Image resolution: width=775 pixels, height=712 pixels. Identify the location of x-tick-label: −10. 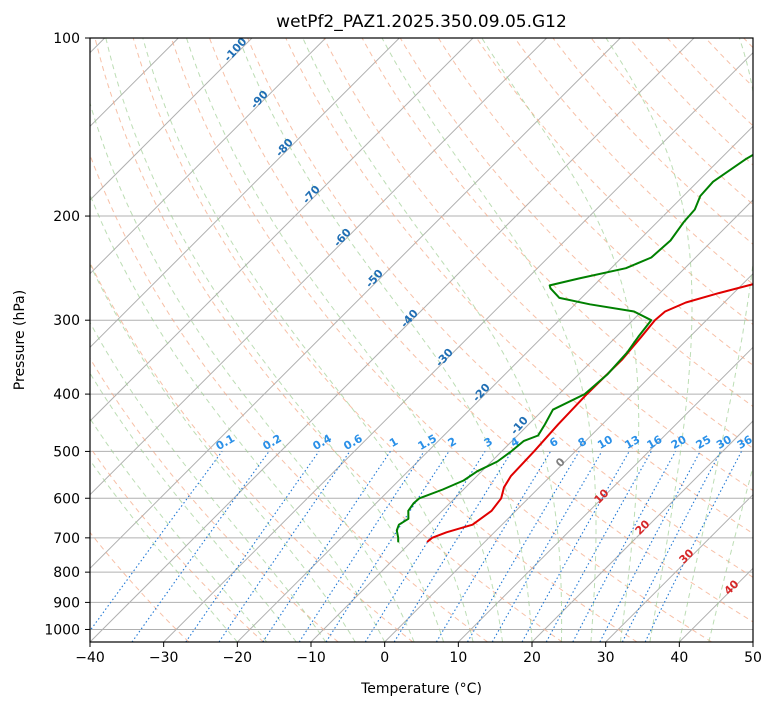
(311, 658).